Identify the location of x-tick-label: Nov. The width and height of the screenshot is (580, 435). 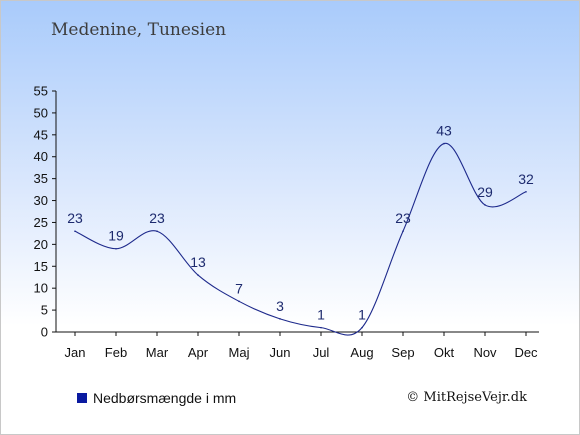
(485, 352).